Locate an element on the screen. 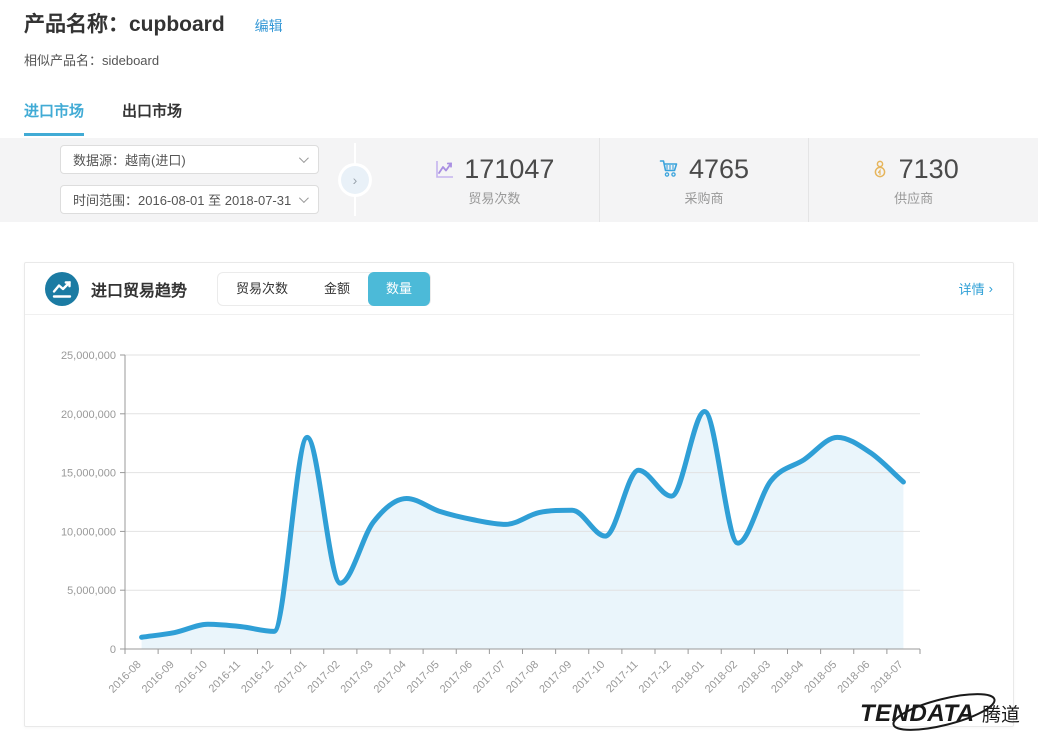 The image size is (1038, 744). market-tabs: 进口市场 出口市场 is located at coordinates (103, 118).